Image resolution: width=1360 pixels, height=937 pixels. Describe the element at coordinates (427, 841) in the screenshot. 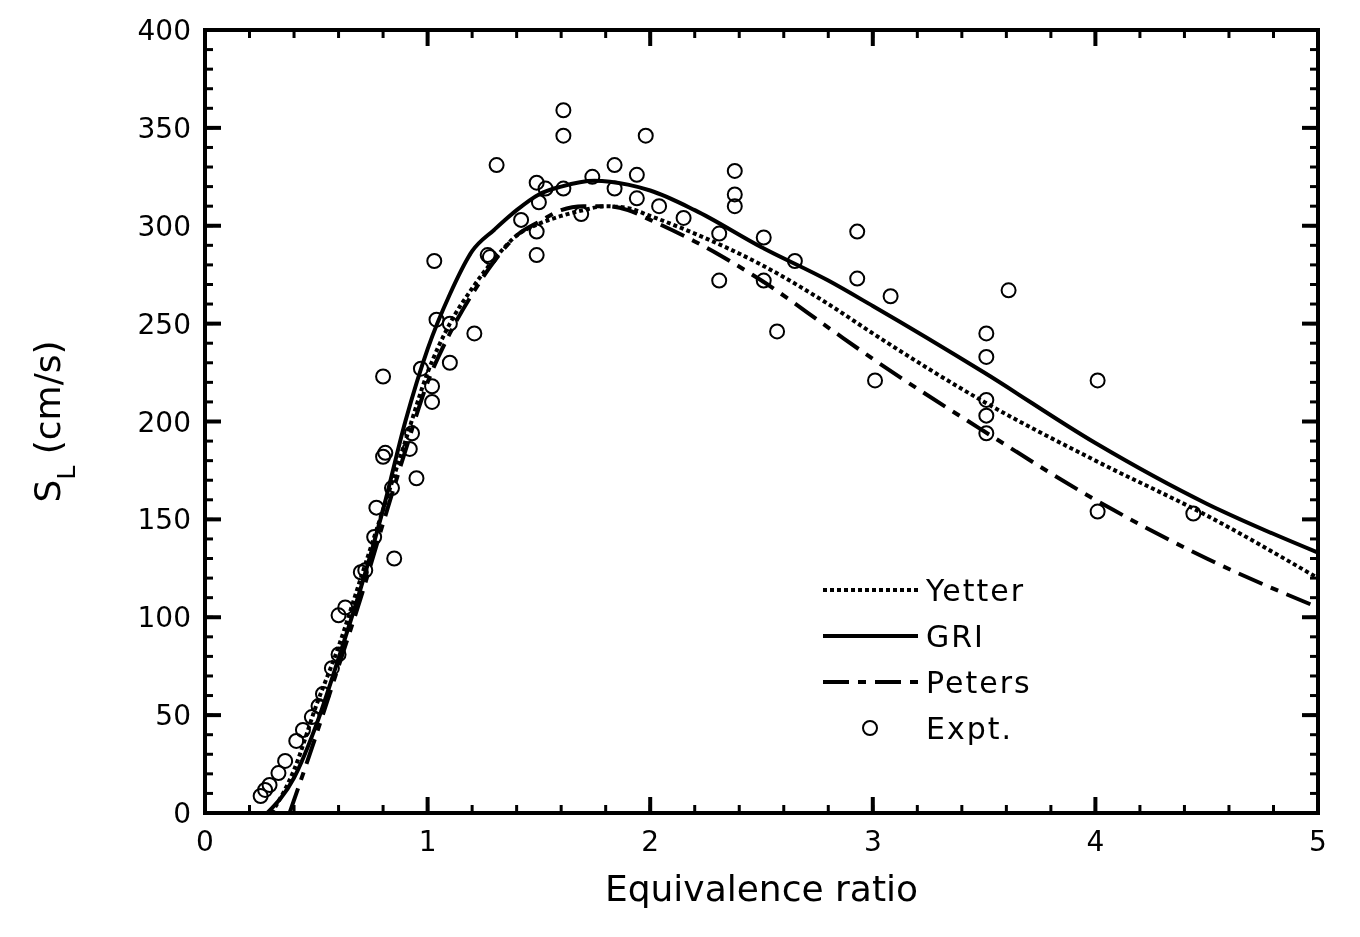

I see `x-tick-label: 1` at that location.